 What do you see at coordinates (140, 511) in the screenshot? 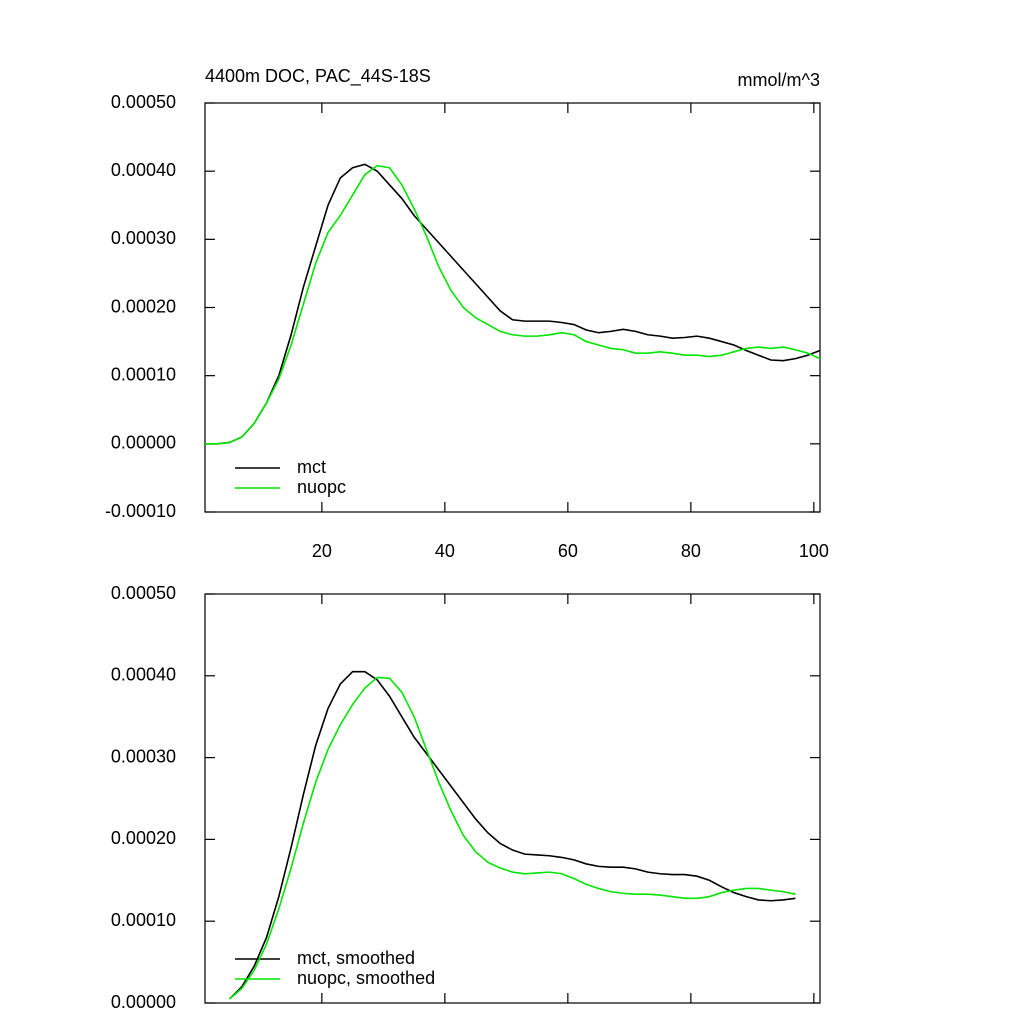
I see `y-tick-label: -0.00010` at bounding box center [140, 511].